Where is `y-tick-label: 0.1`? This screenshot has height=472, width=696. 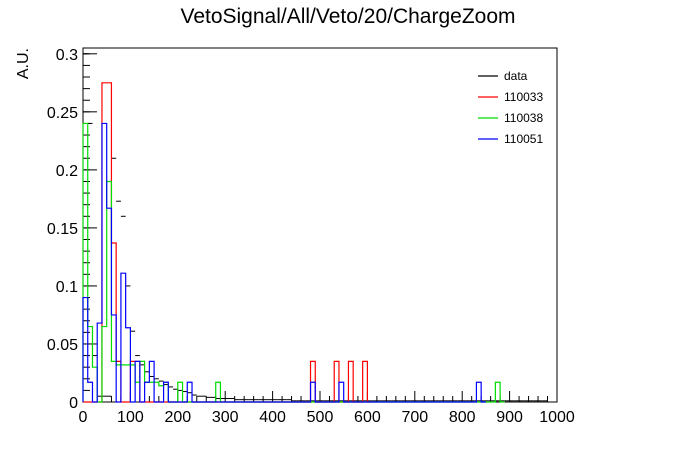 y-tick-label: 0.1 is located at coordinates (67, 287).